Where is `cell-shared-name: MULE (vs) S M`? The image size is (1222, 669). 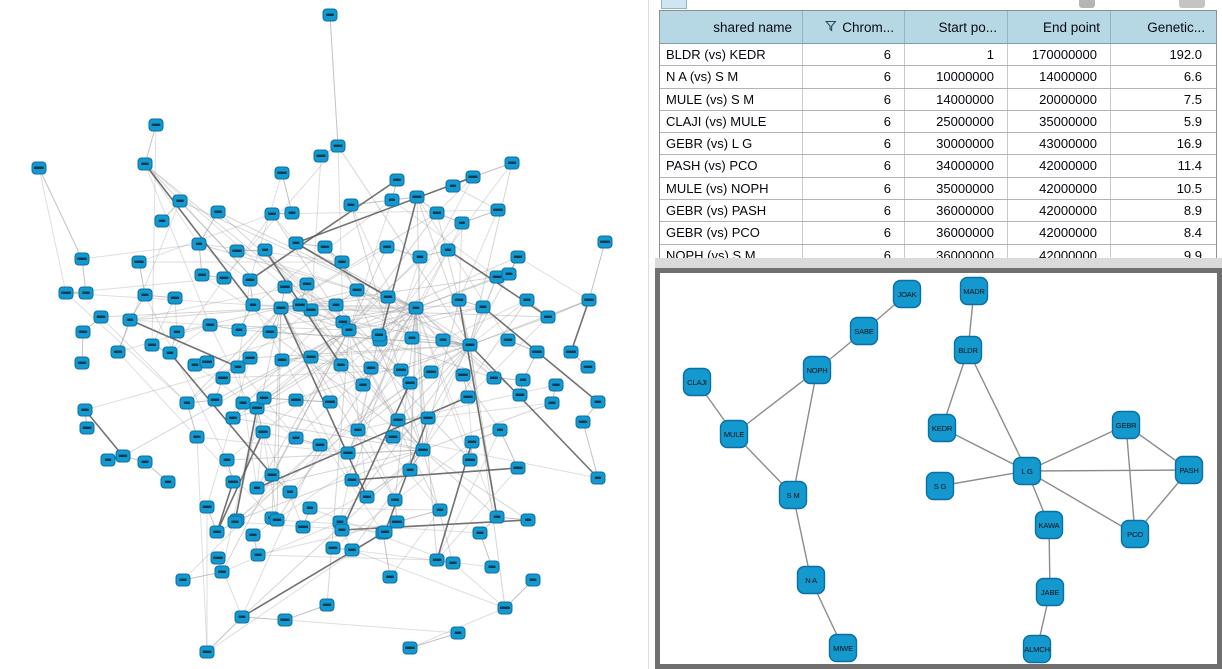 cell-shared-name: MULE (vs) S M is located at coordinates (731, 99).